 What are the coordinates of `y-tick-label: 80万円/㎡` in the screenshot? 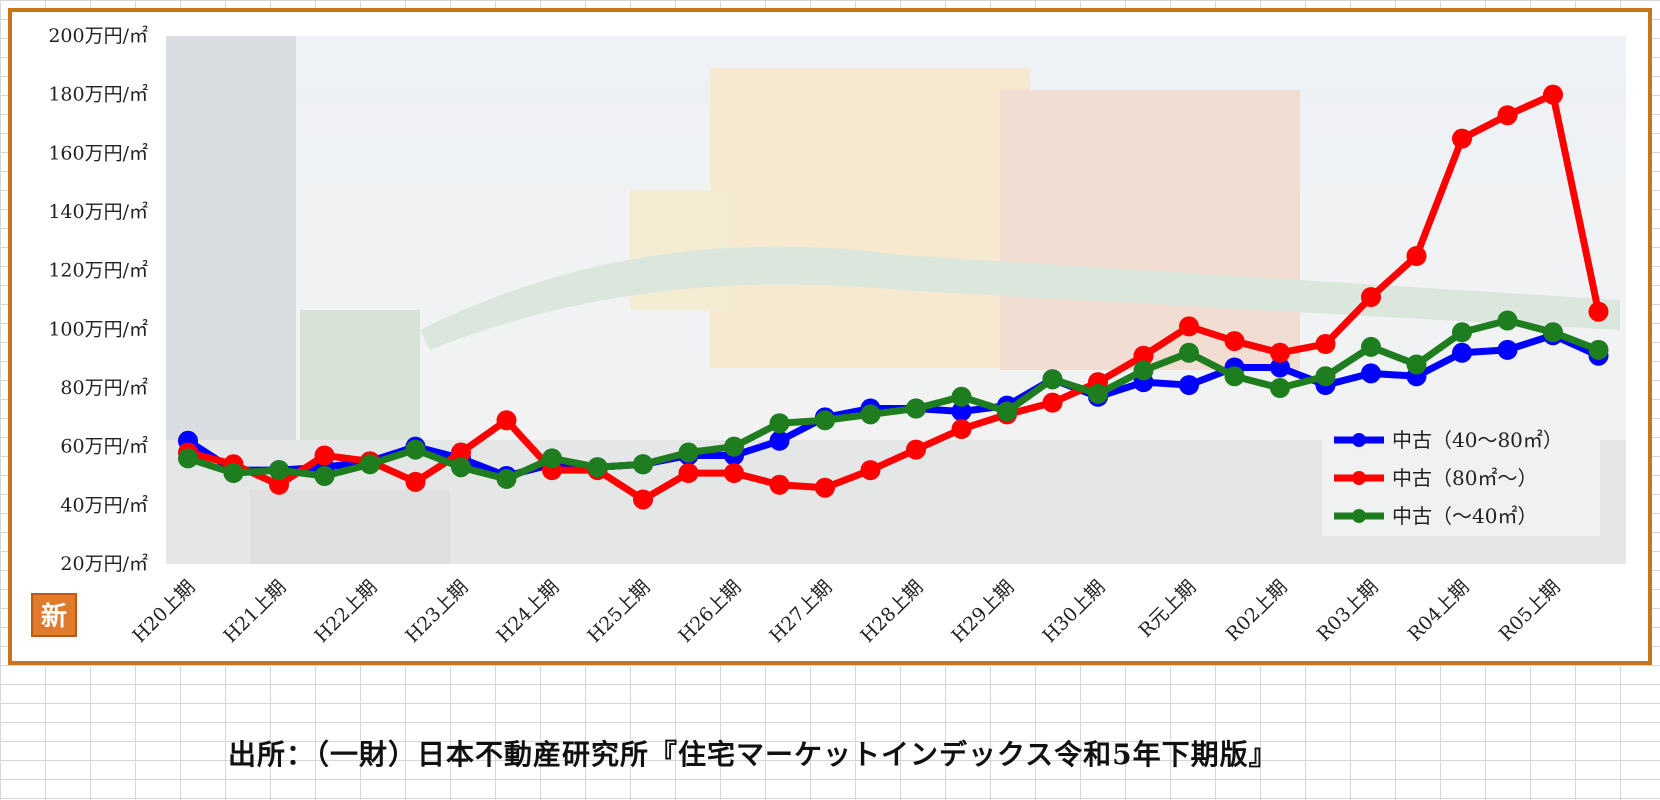 It's located at (104, 387).